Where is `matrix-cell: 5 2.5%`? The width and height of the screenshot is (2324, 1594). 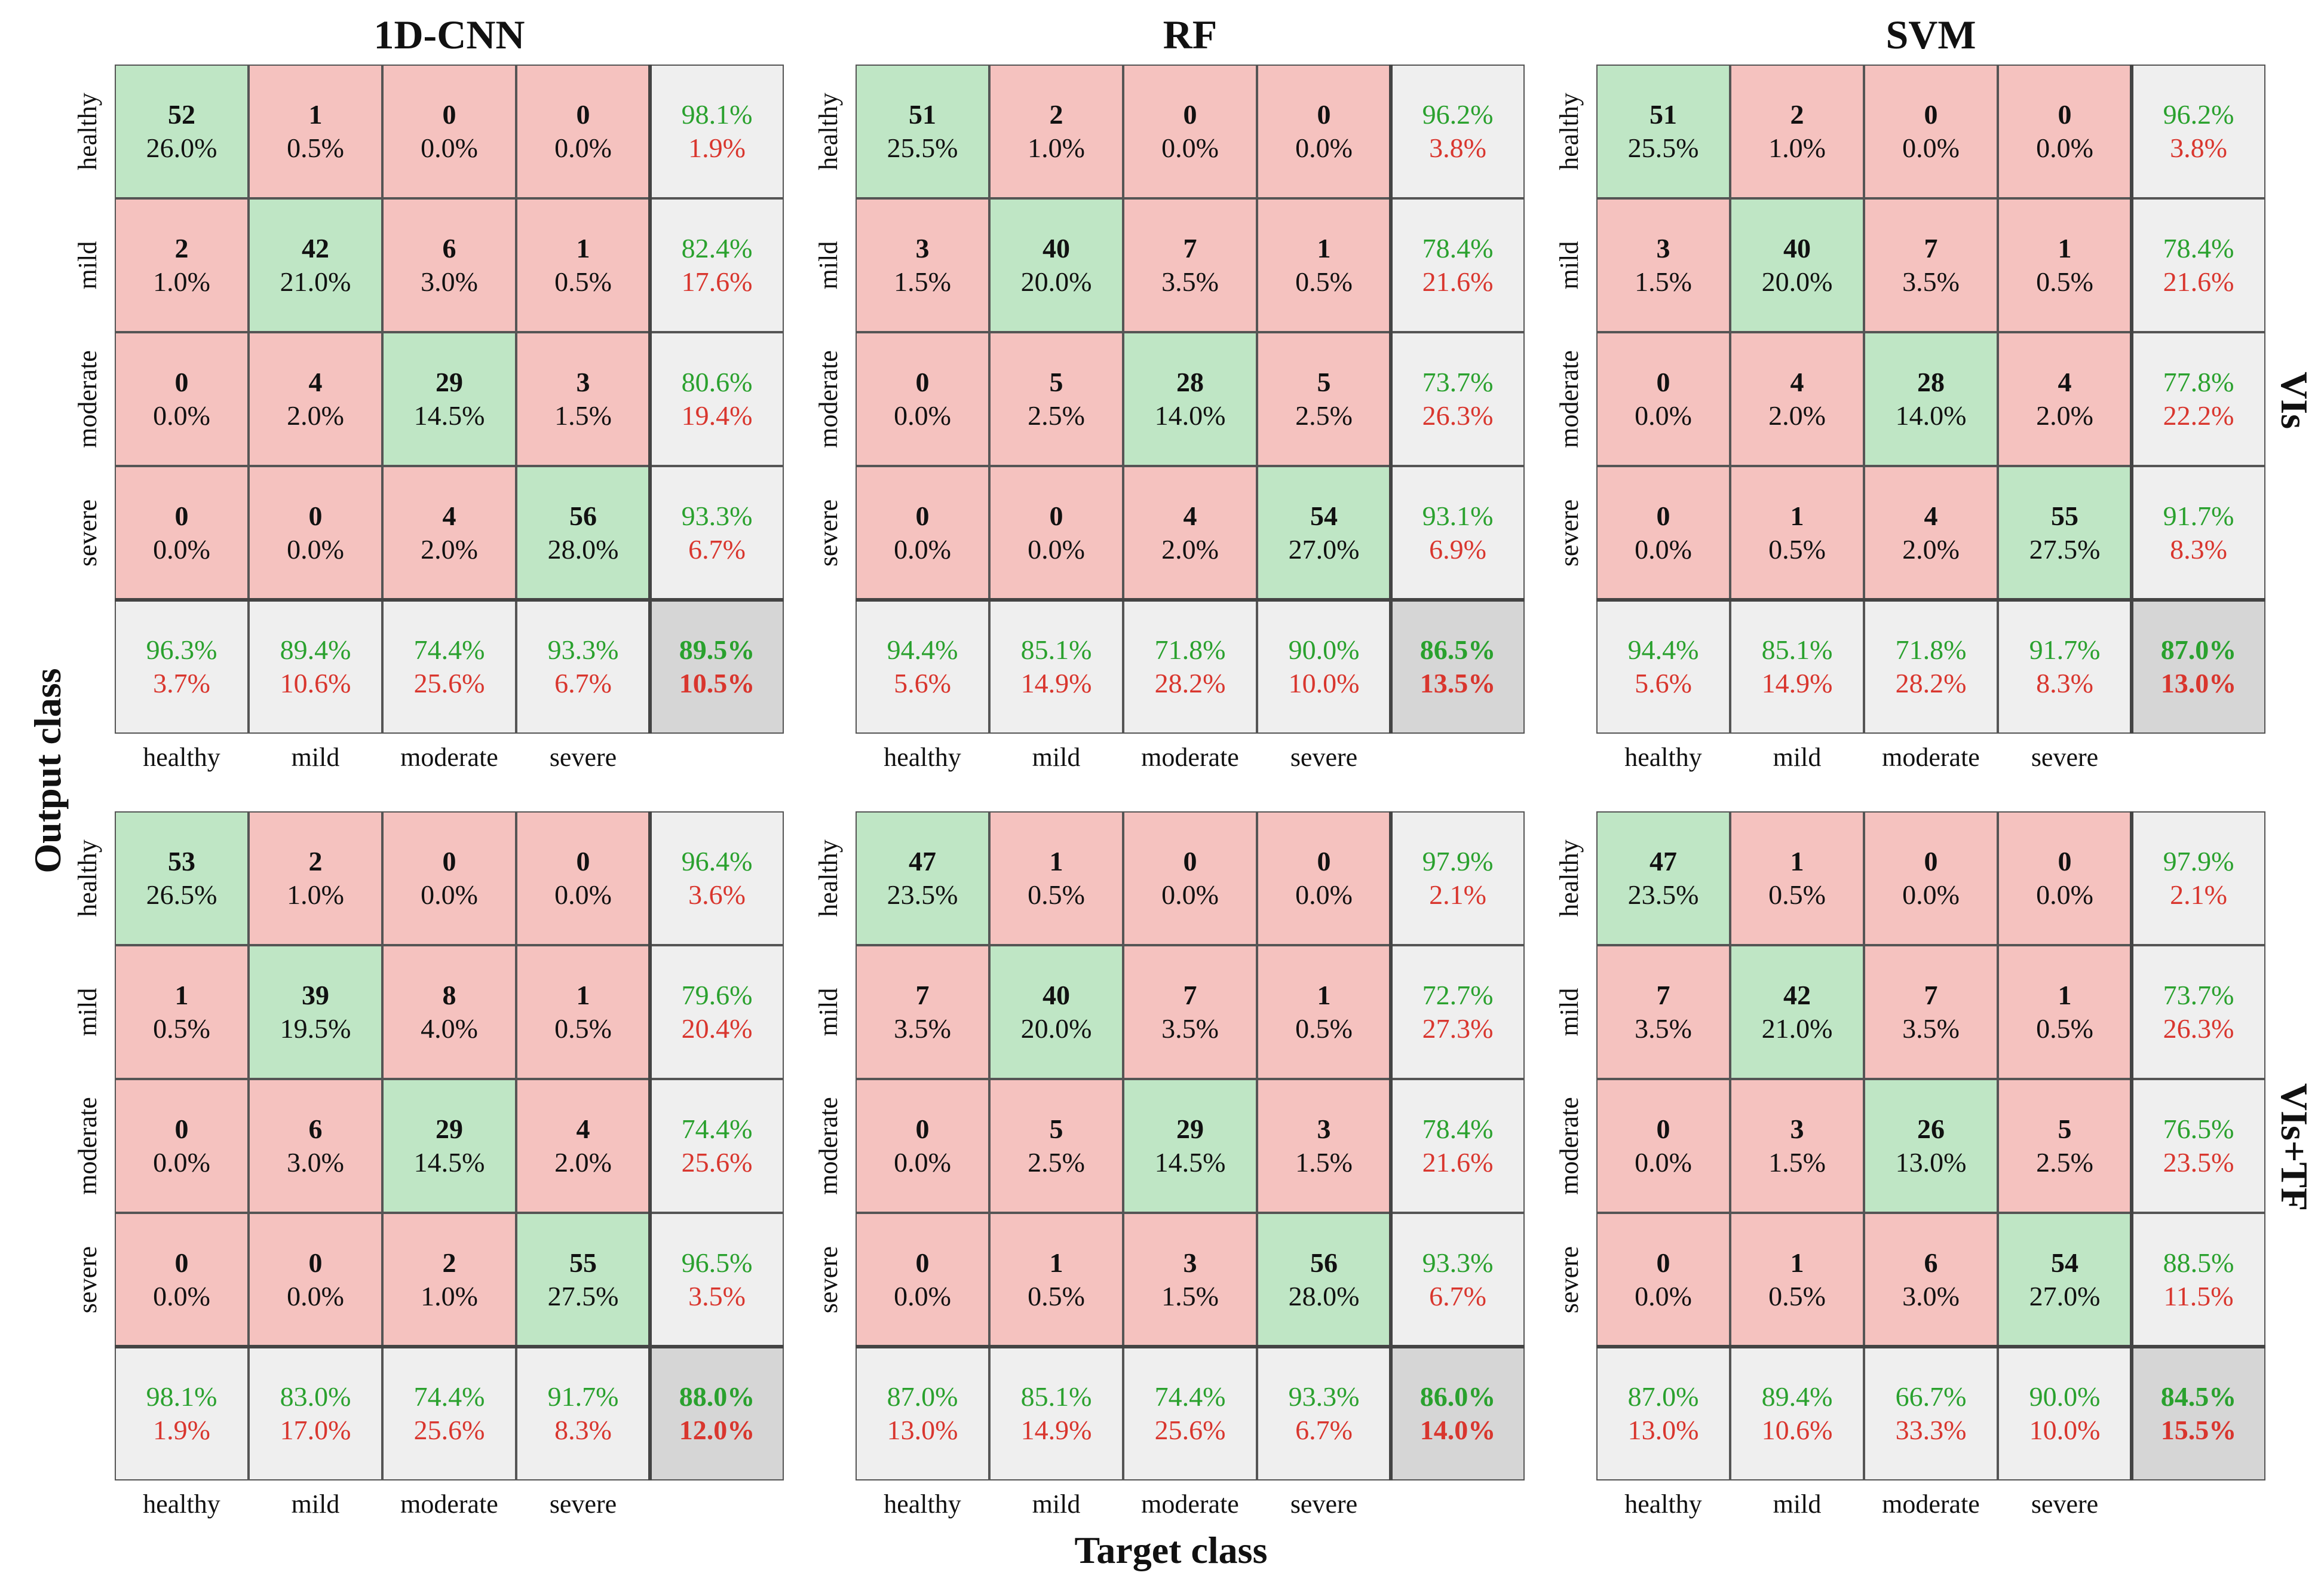 matrix-cell: 5 2.5% is located at coordinates (1056, 399).